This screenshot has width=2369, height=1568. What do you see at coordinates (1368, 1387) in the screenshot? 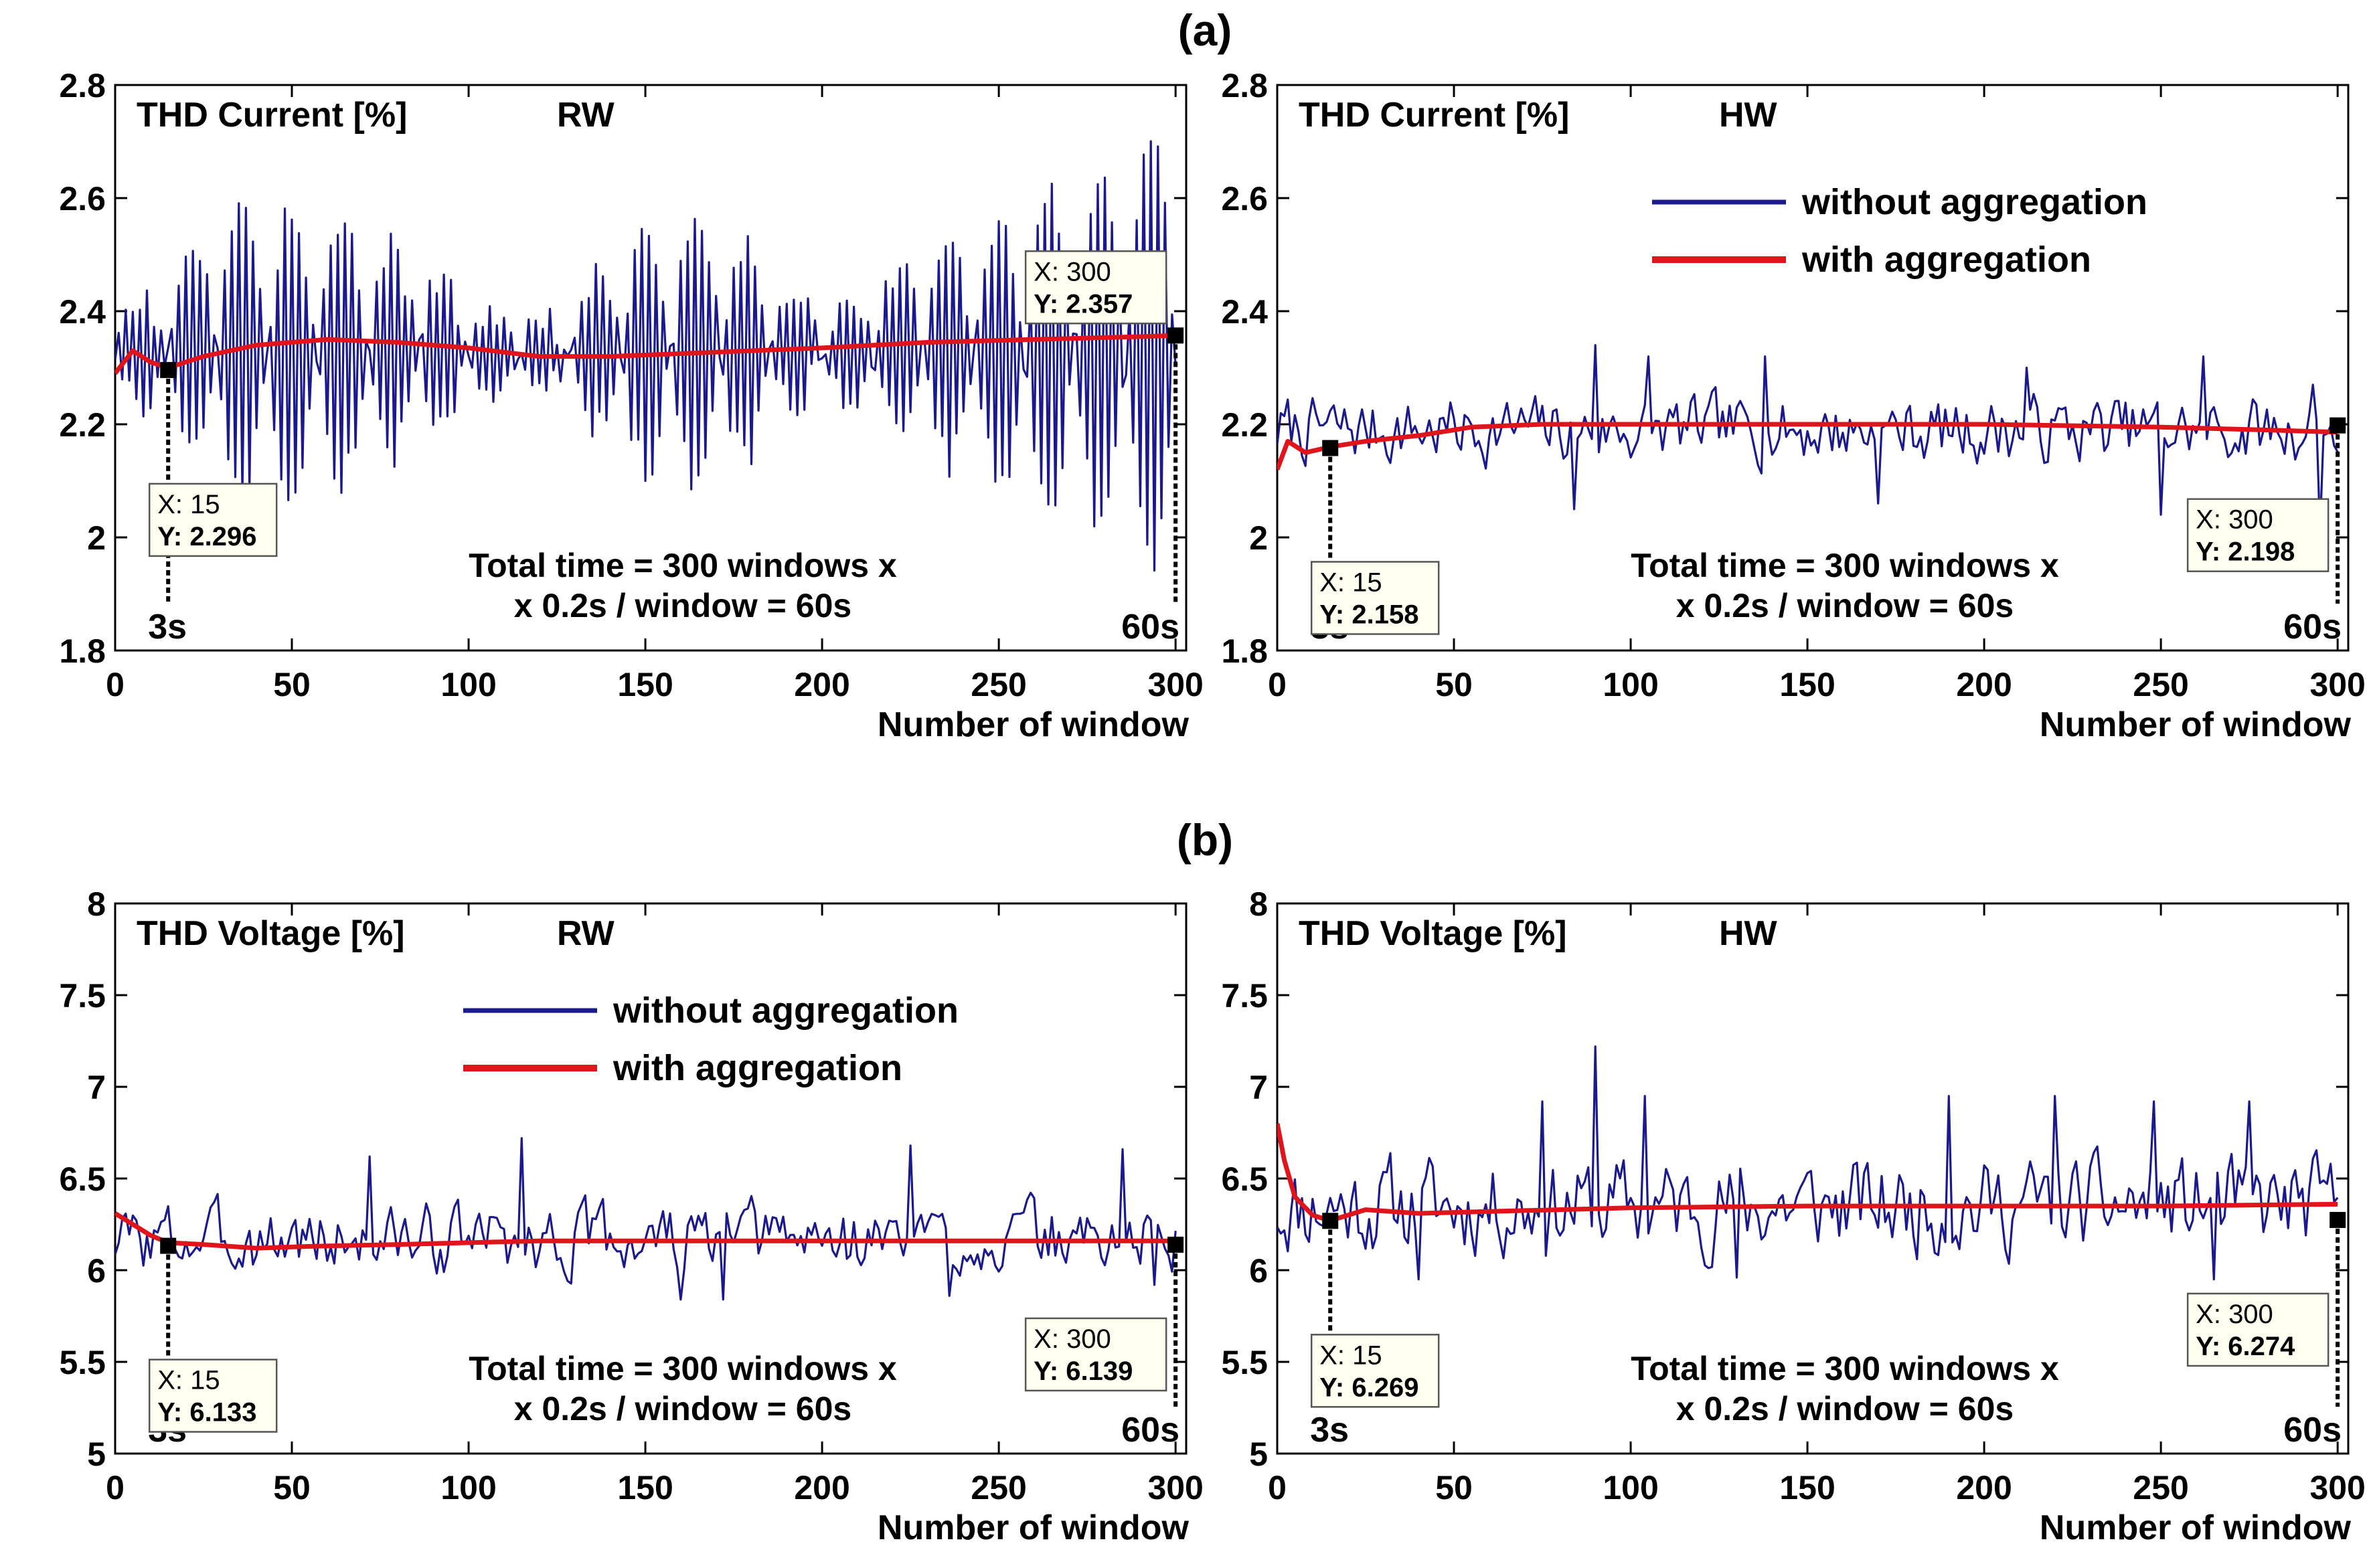
I see `datatip-y: Y: 6.269` at bounding box center [1368, 1387].